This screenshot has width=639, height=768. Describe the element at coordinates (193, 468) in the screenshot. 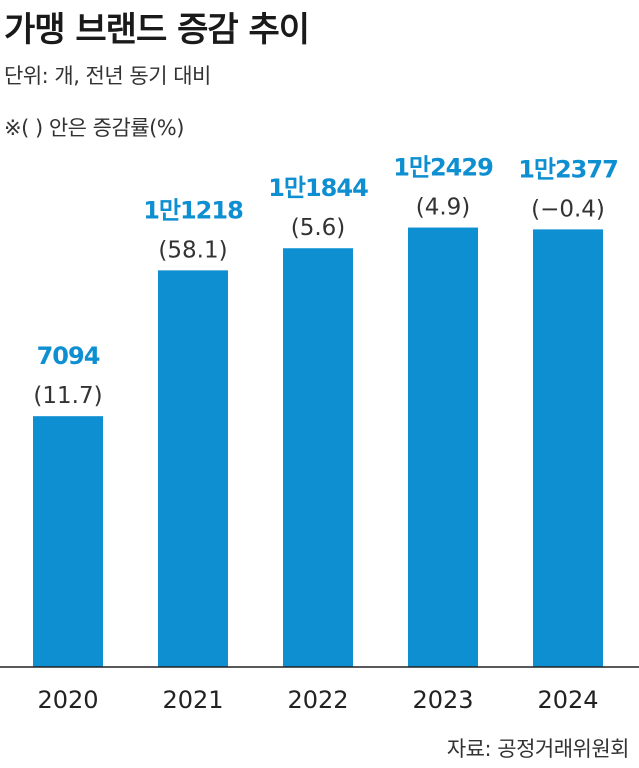

I see `bar-2021` at that location.